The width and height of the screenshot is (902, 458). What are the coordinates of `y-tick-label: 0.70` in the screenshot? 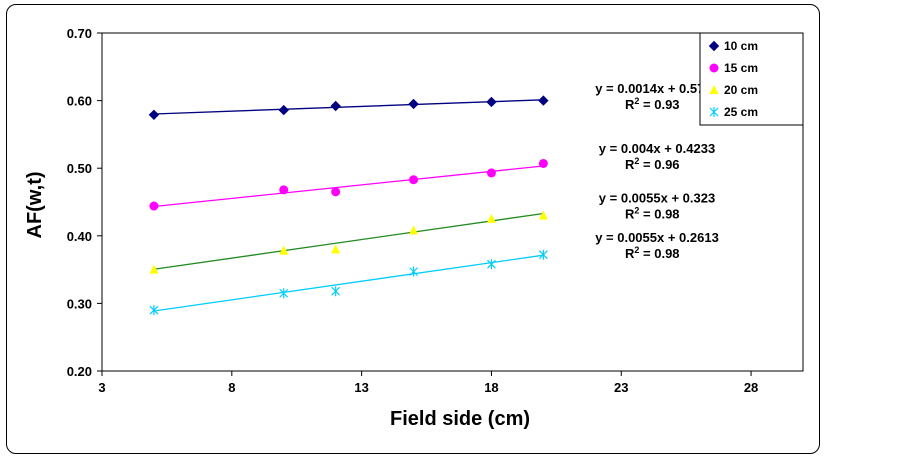 It's located at (79, 33).